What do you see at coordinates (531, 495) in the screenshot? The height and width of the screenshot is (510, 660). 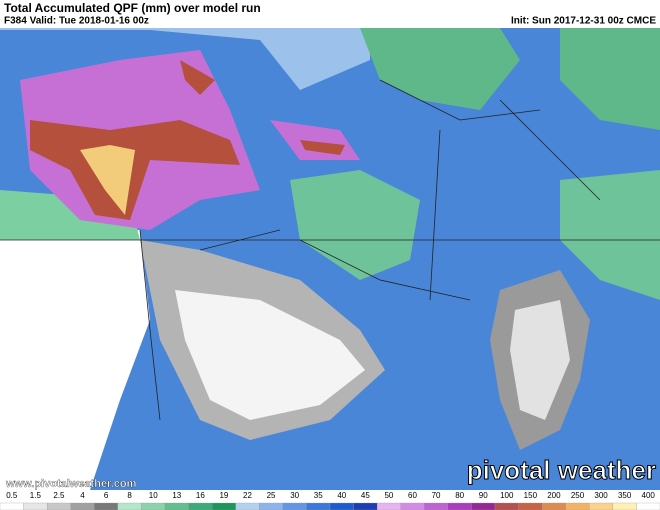 I see `colorbar-label: 150` at bounding box center [531, 495].